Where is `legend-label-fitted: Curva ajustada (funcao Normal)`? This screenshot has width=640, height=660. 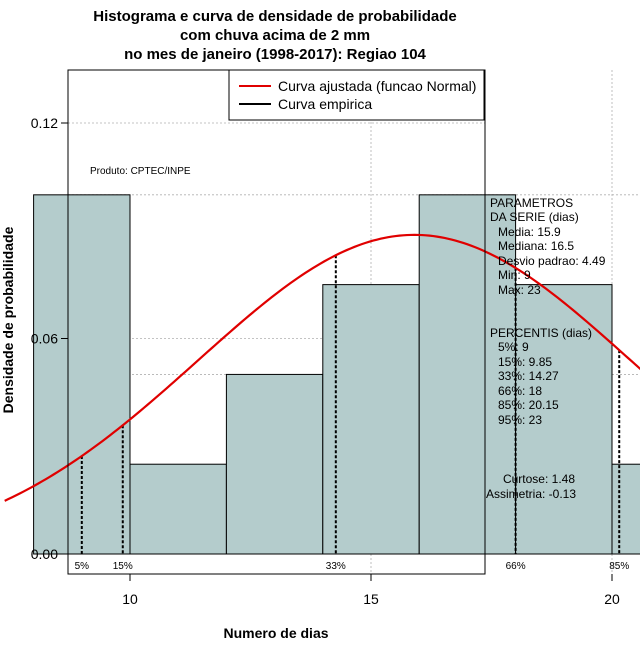 legend-label-fitted: Curva ajustada (funcao Normal) is located at coordinates (377, 86).